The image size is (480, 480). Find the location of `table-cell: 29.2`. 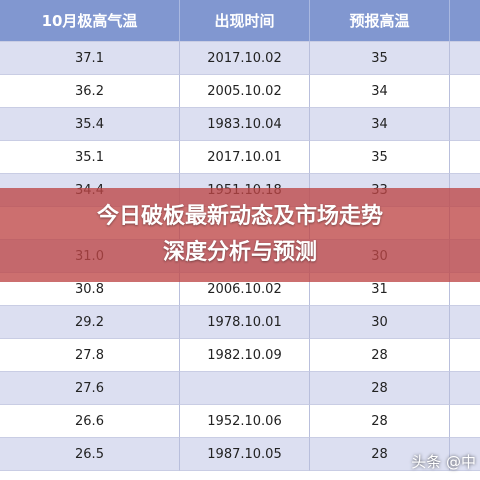

table-cell: 29.2 is located at coordinates (90, 322).